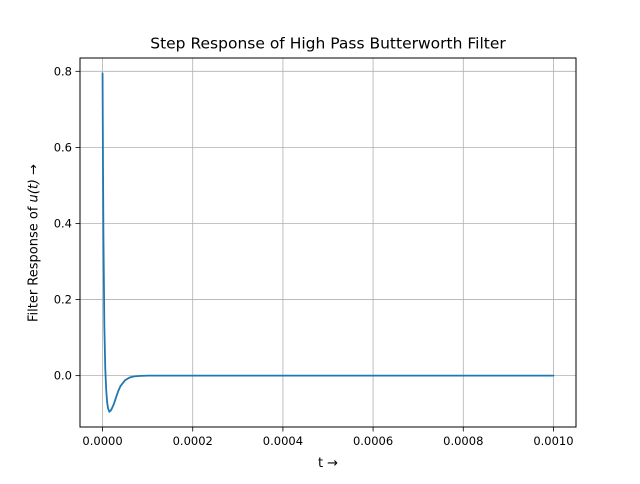 The width and height of the screenshot is (640, 484). What do you see at coordinates (63, 147) in the screenshot?
I see `y-tick-label: 0.6` at bounding box center [63, 147].